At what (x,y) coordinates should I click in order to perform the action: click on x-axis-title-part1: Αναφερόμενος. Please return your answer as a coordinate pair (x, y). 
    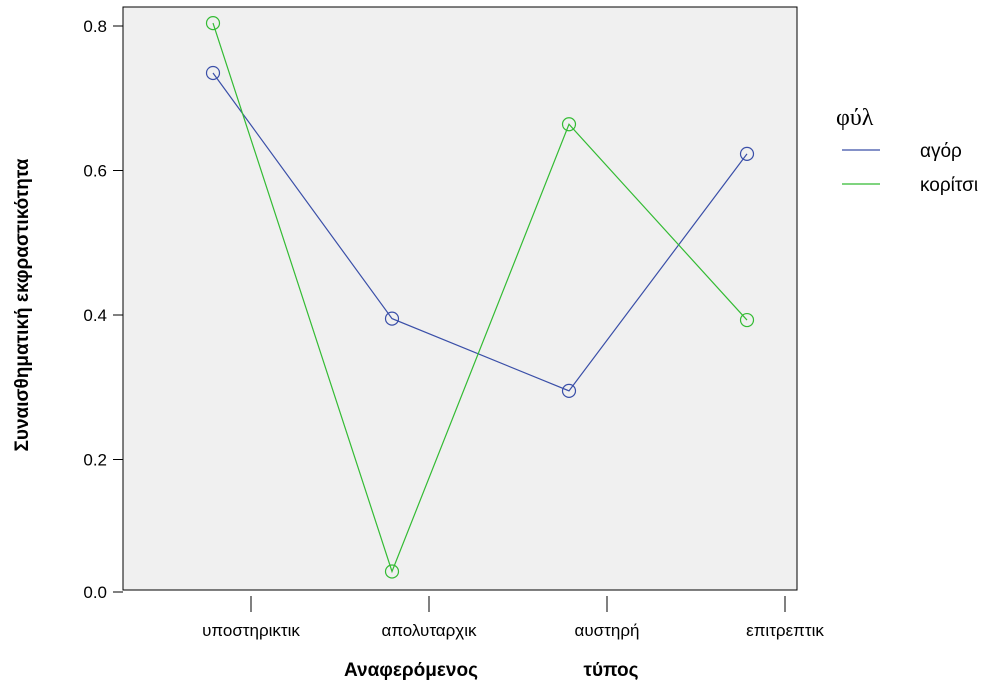
    Looking at the image, I should click on (411, 670).